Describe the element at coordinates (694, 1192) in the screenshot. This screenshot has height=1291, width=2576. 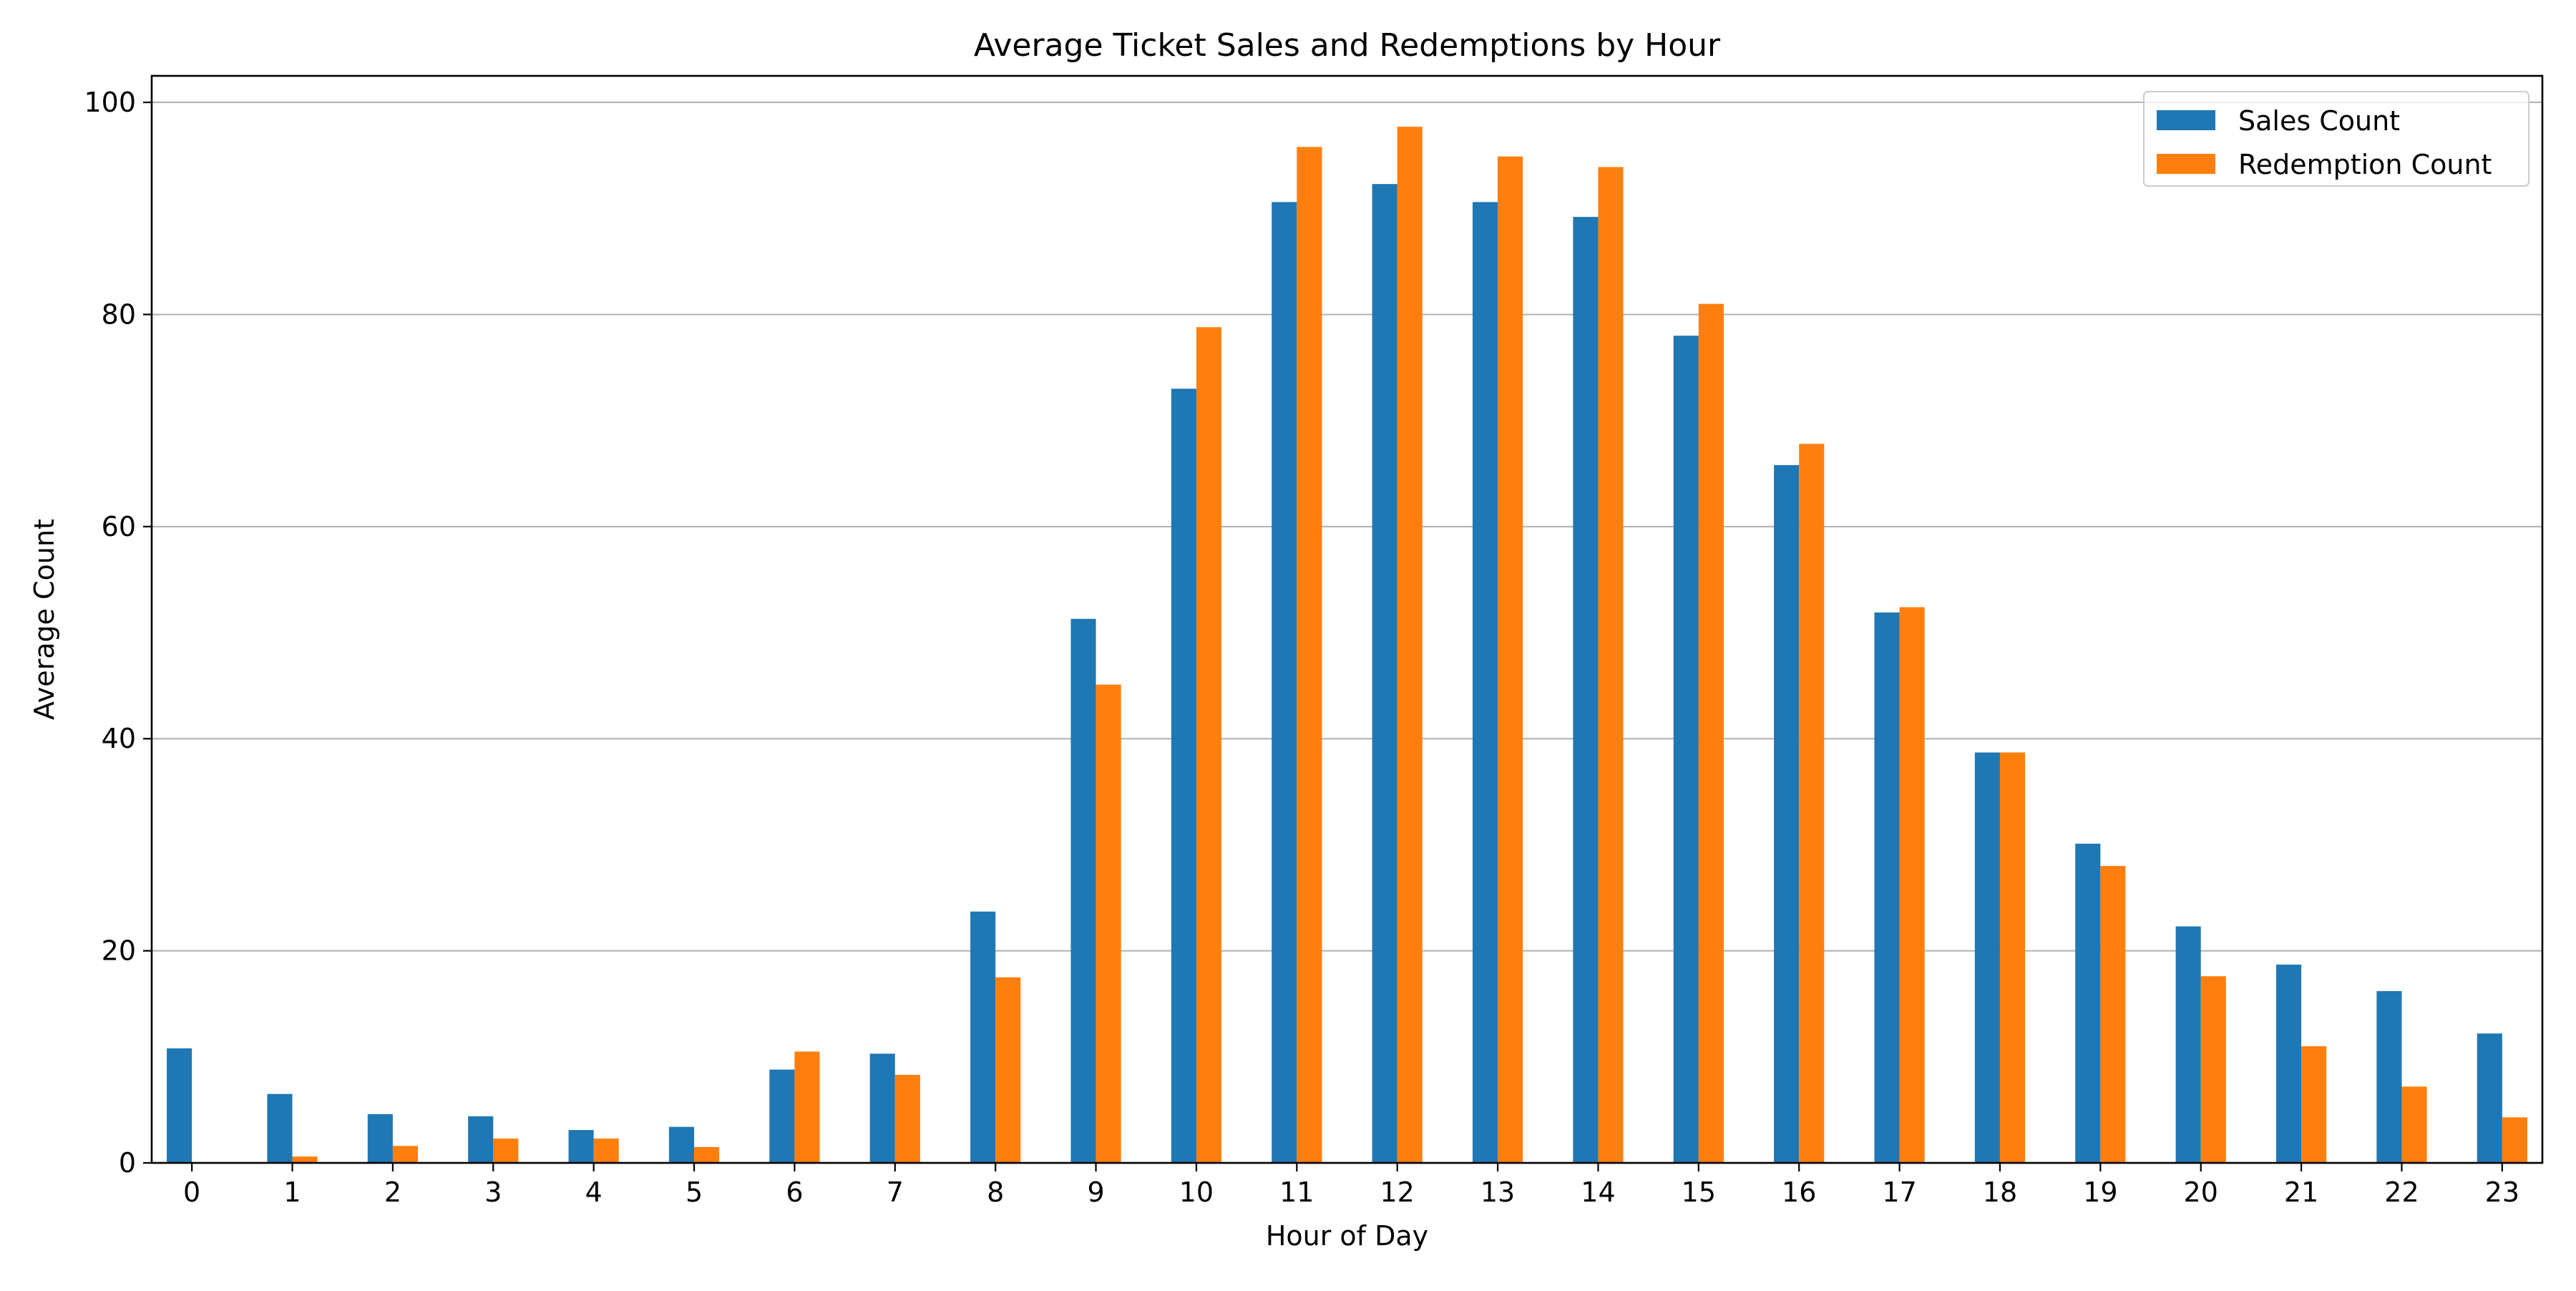
I see `x-tick-label: 5` at that location.